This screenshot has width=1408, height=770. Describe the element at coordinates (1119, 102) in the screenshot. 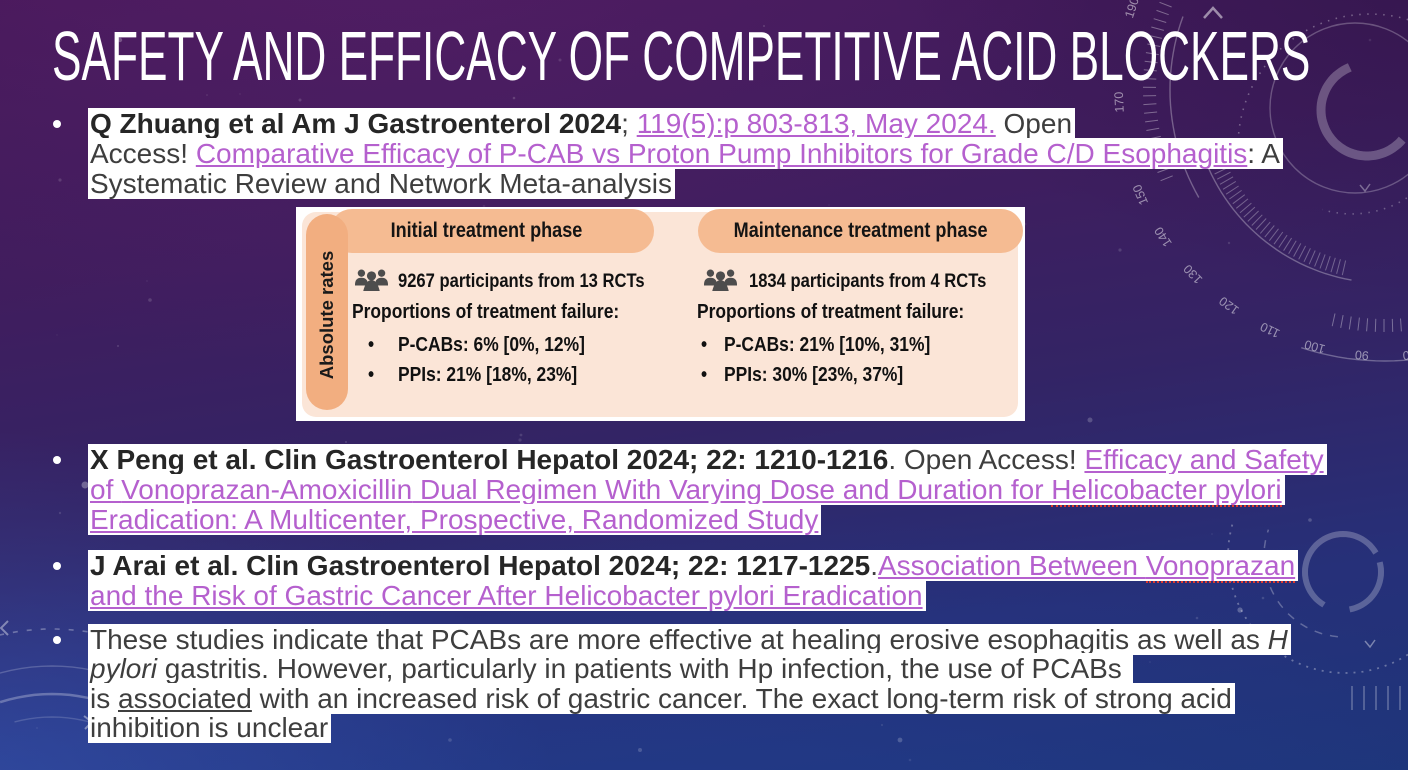

I see `svg-text: 170` at that location.